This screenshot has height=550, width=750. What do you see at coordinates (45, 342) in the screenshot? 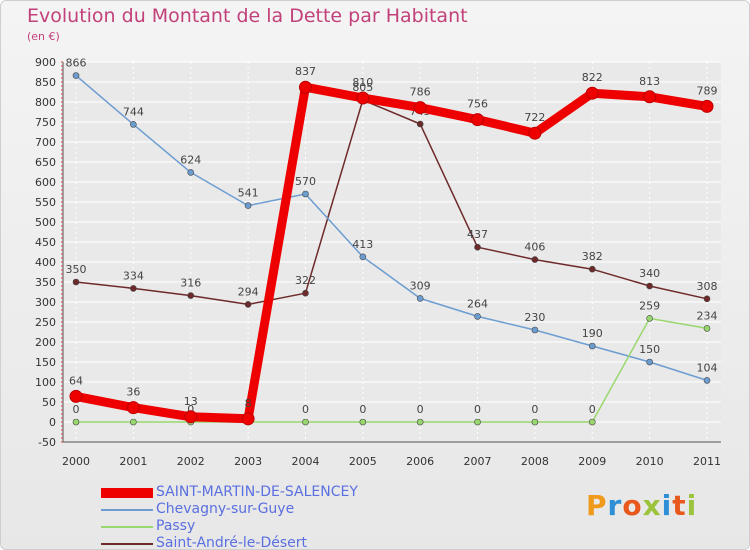
I see `y-tick-label: 200` at bounding box center [45, 342].